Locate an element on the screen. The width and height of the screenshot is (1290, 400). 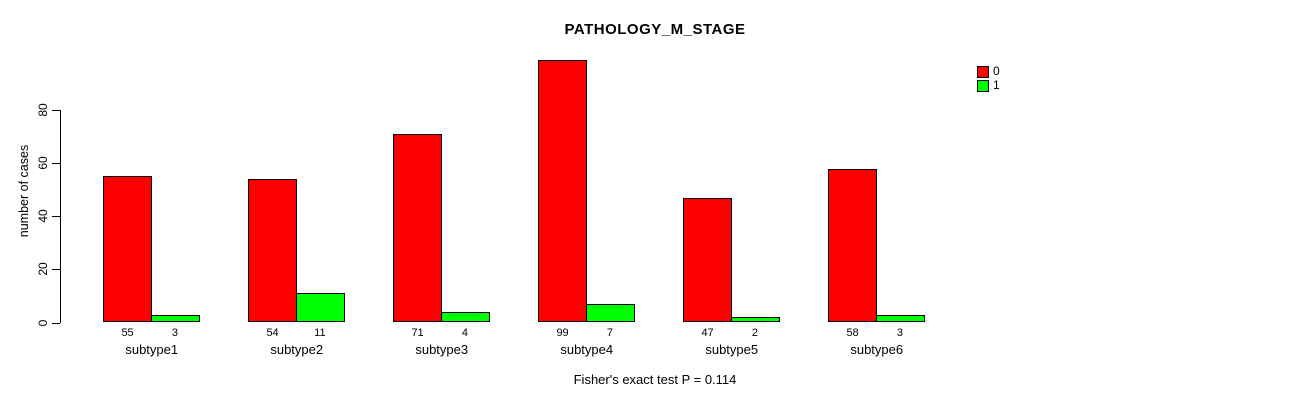
legend-item-1: 1 is located at coordinates (988, 85).